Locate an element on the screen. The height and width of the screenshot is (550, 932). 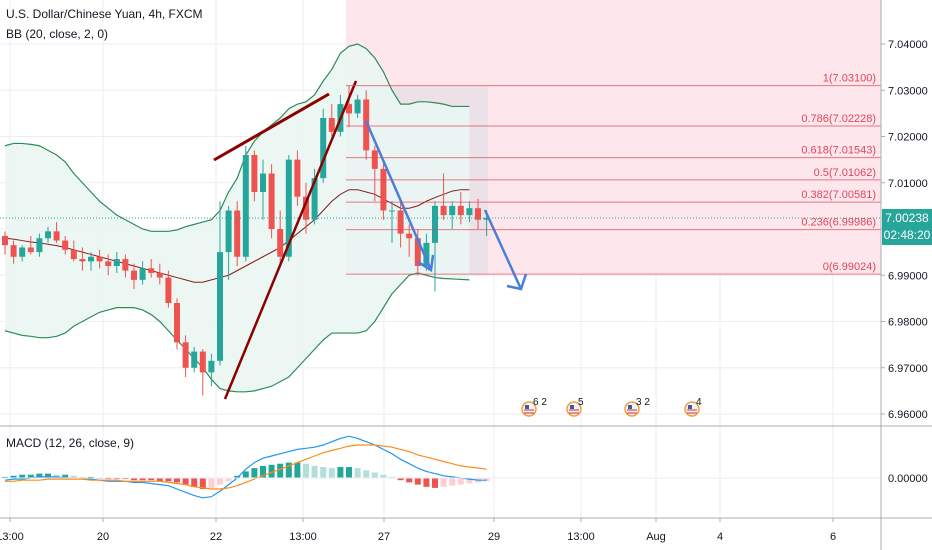
price-tick-label: 7.01000 is located at coordinates (908, 184).